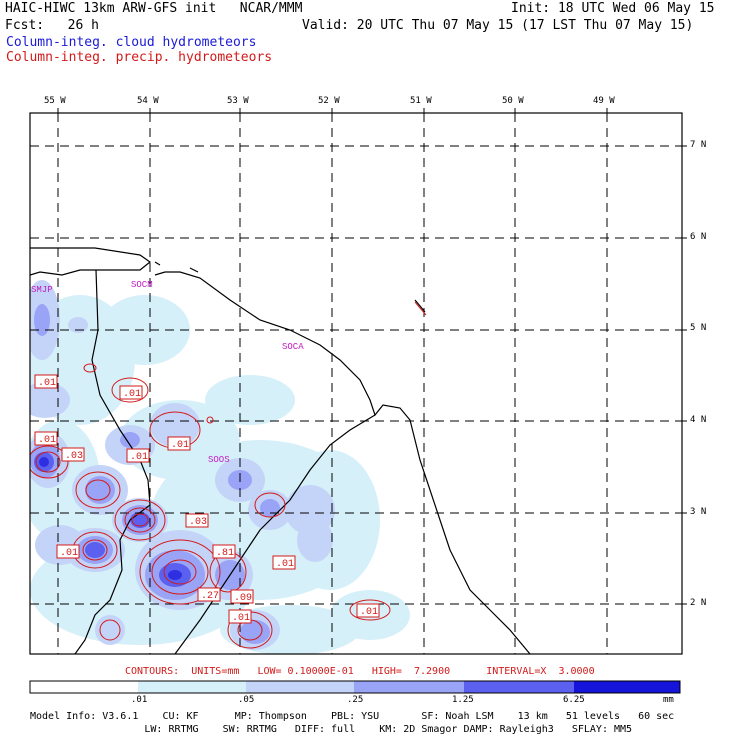 Image resolution: width=740 pixels, height=740 pixels. What do you see at coordinates (55, 101) in the screenshot?
I see `lon-label: 55 W` at bounding box center [55, 101].